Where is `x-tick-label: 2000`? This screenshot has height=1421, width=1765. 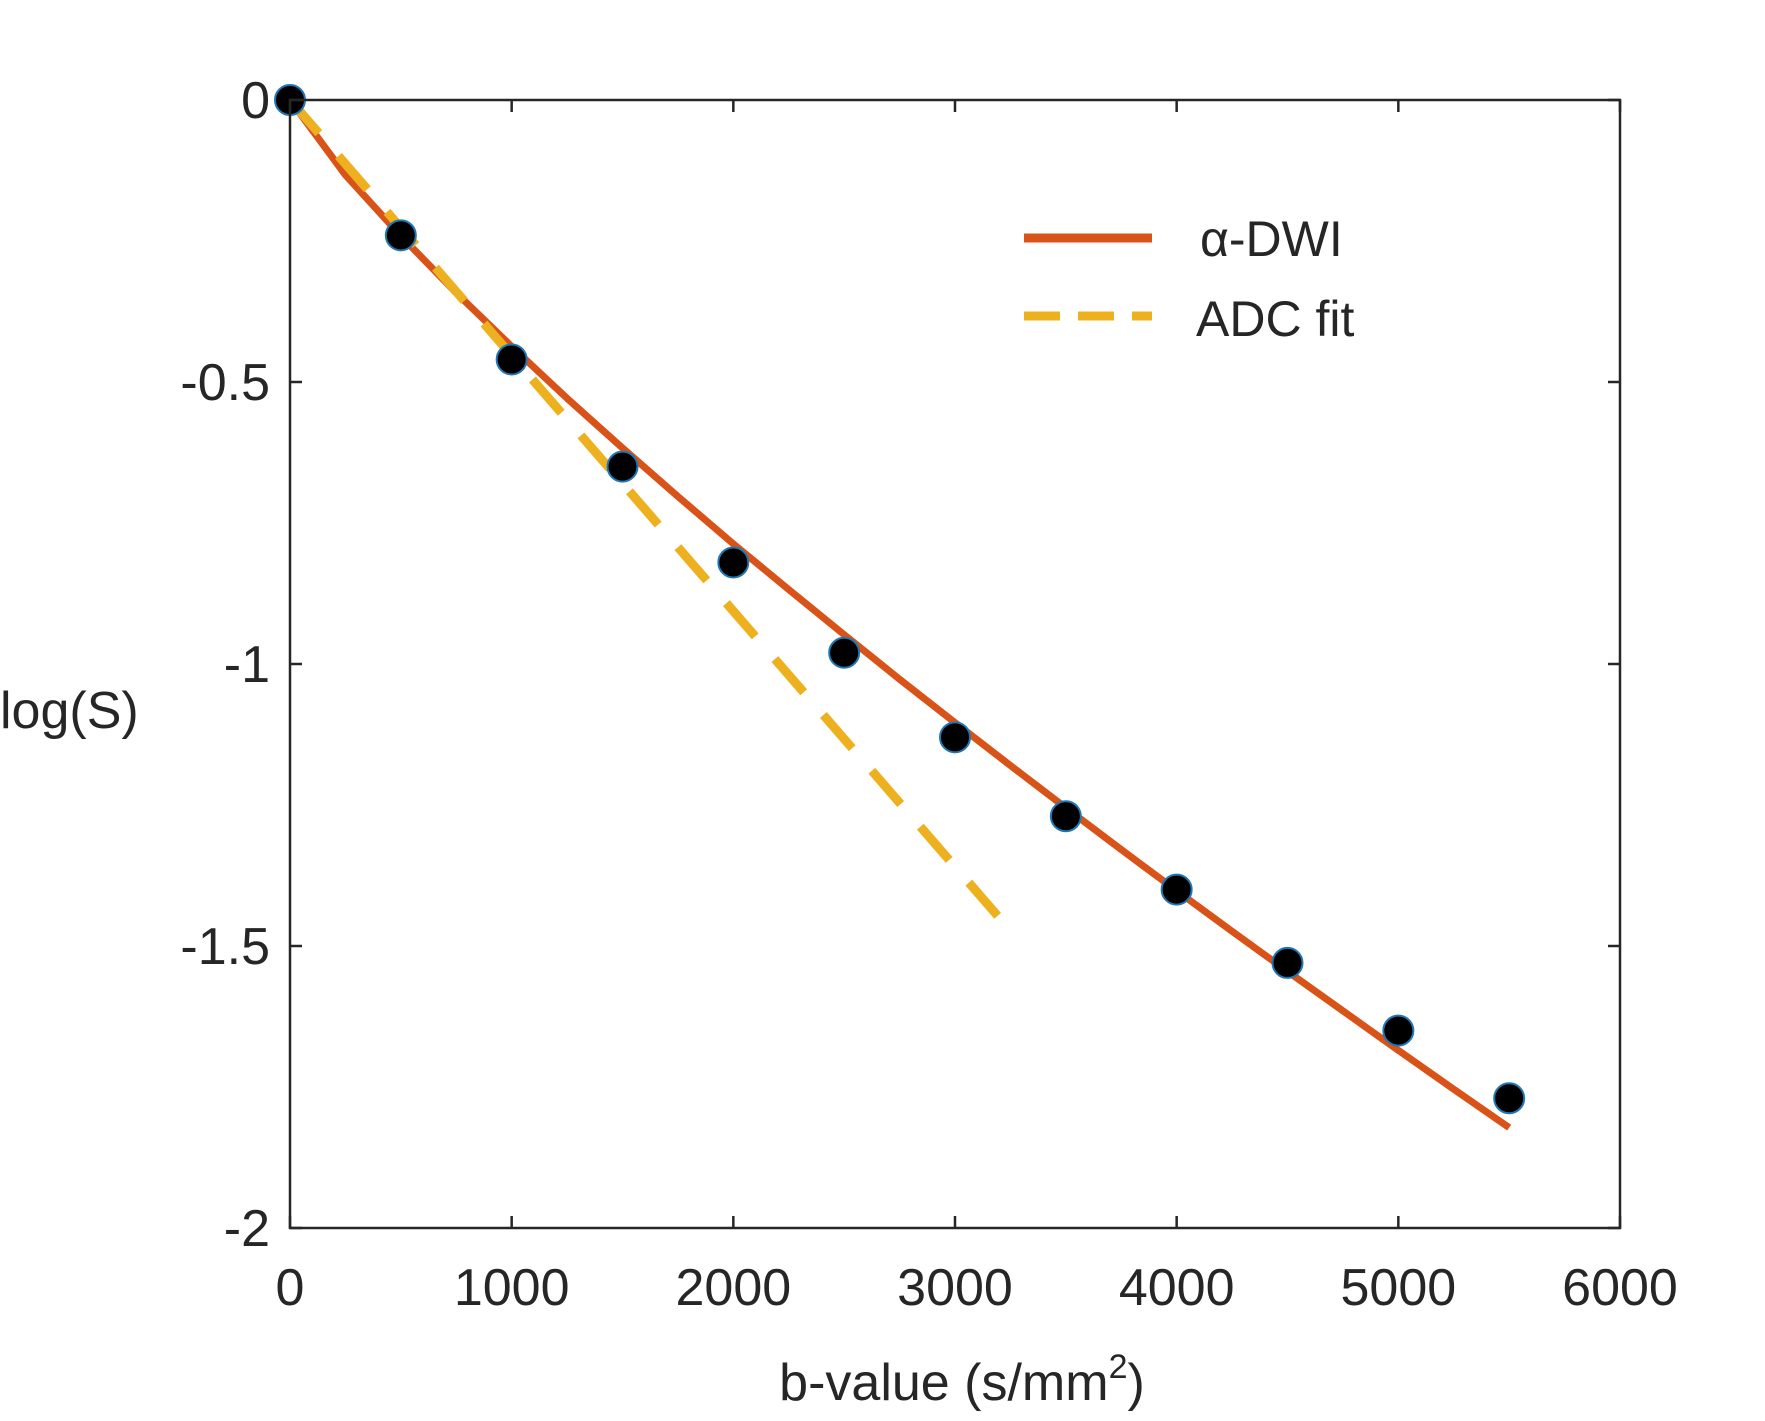 x-tick-label: 2000 is located at coordinates (733, 1288).